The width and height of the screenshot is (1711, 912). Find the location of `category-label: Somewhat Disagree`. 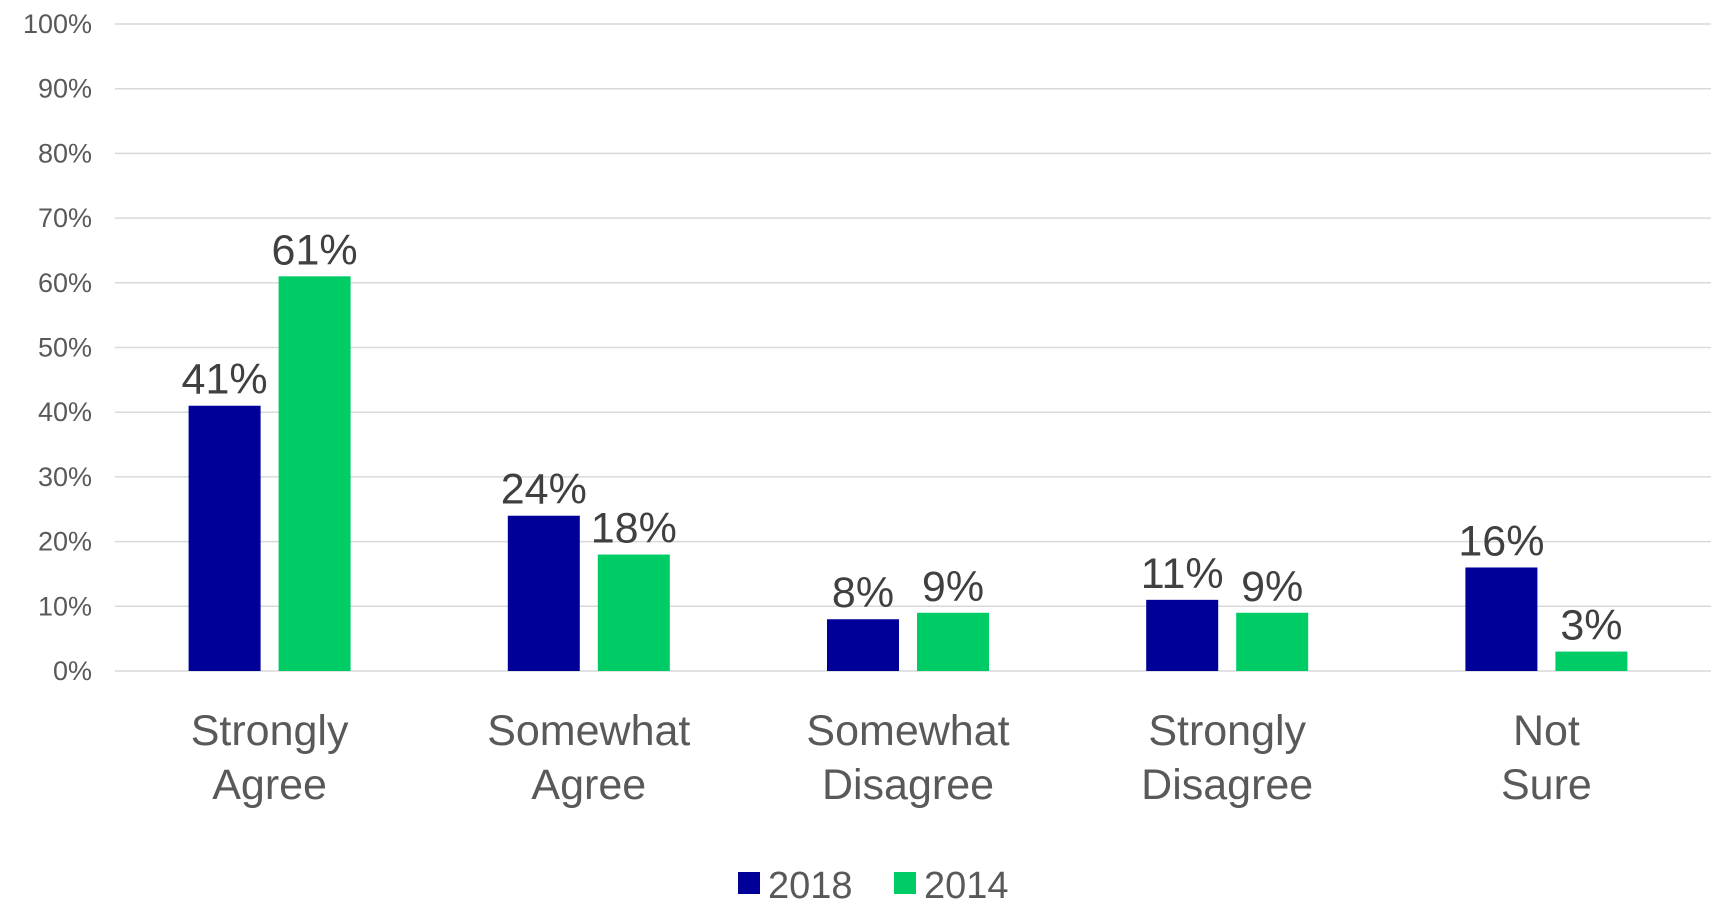

category-label: Somewhat Disagree is located at coordinates (907, 758).